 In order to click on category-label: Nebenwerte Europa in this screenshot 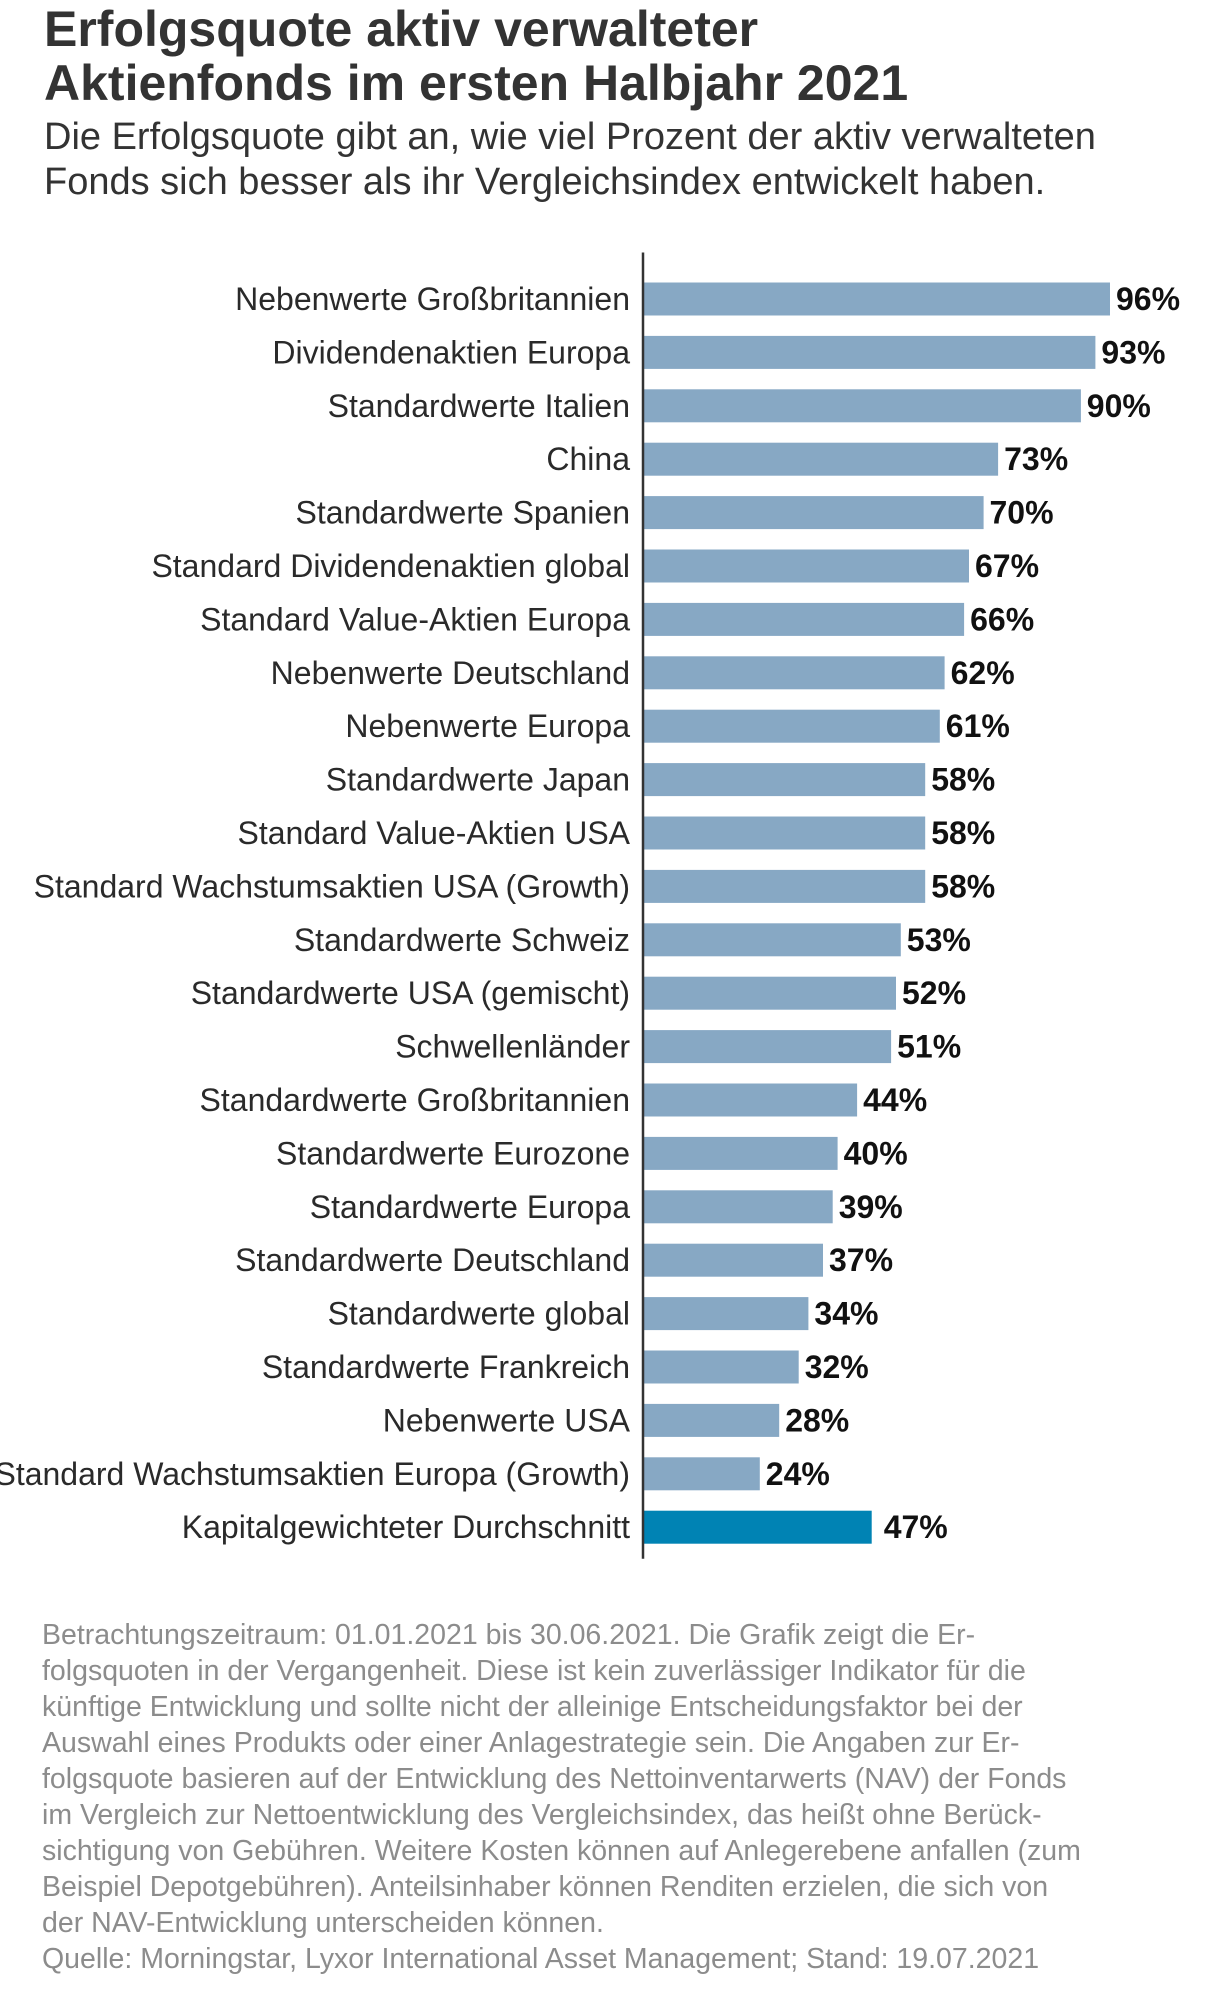, I will do `click(487, 726)`.